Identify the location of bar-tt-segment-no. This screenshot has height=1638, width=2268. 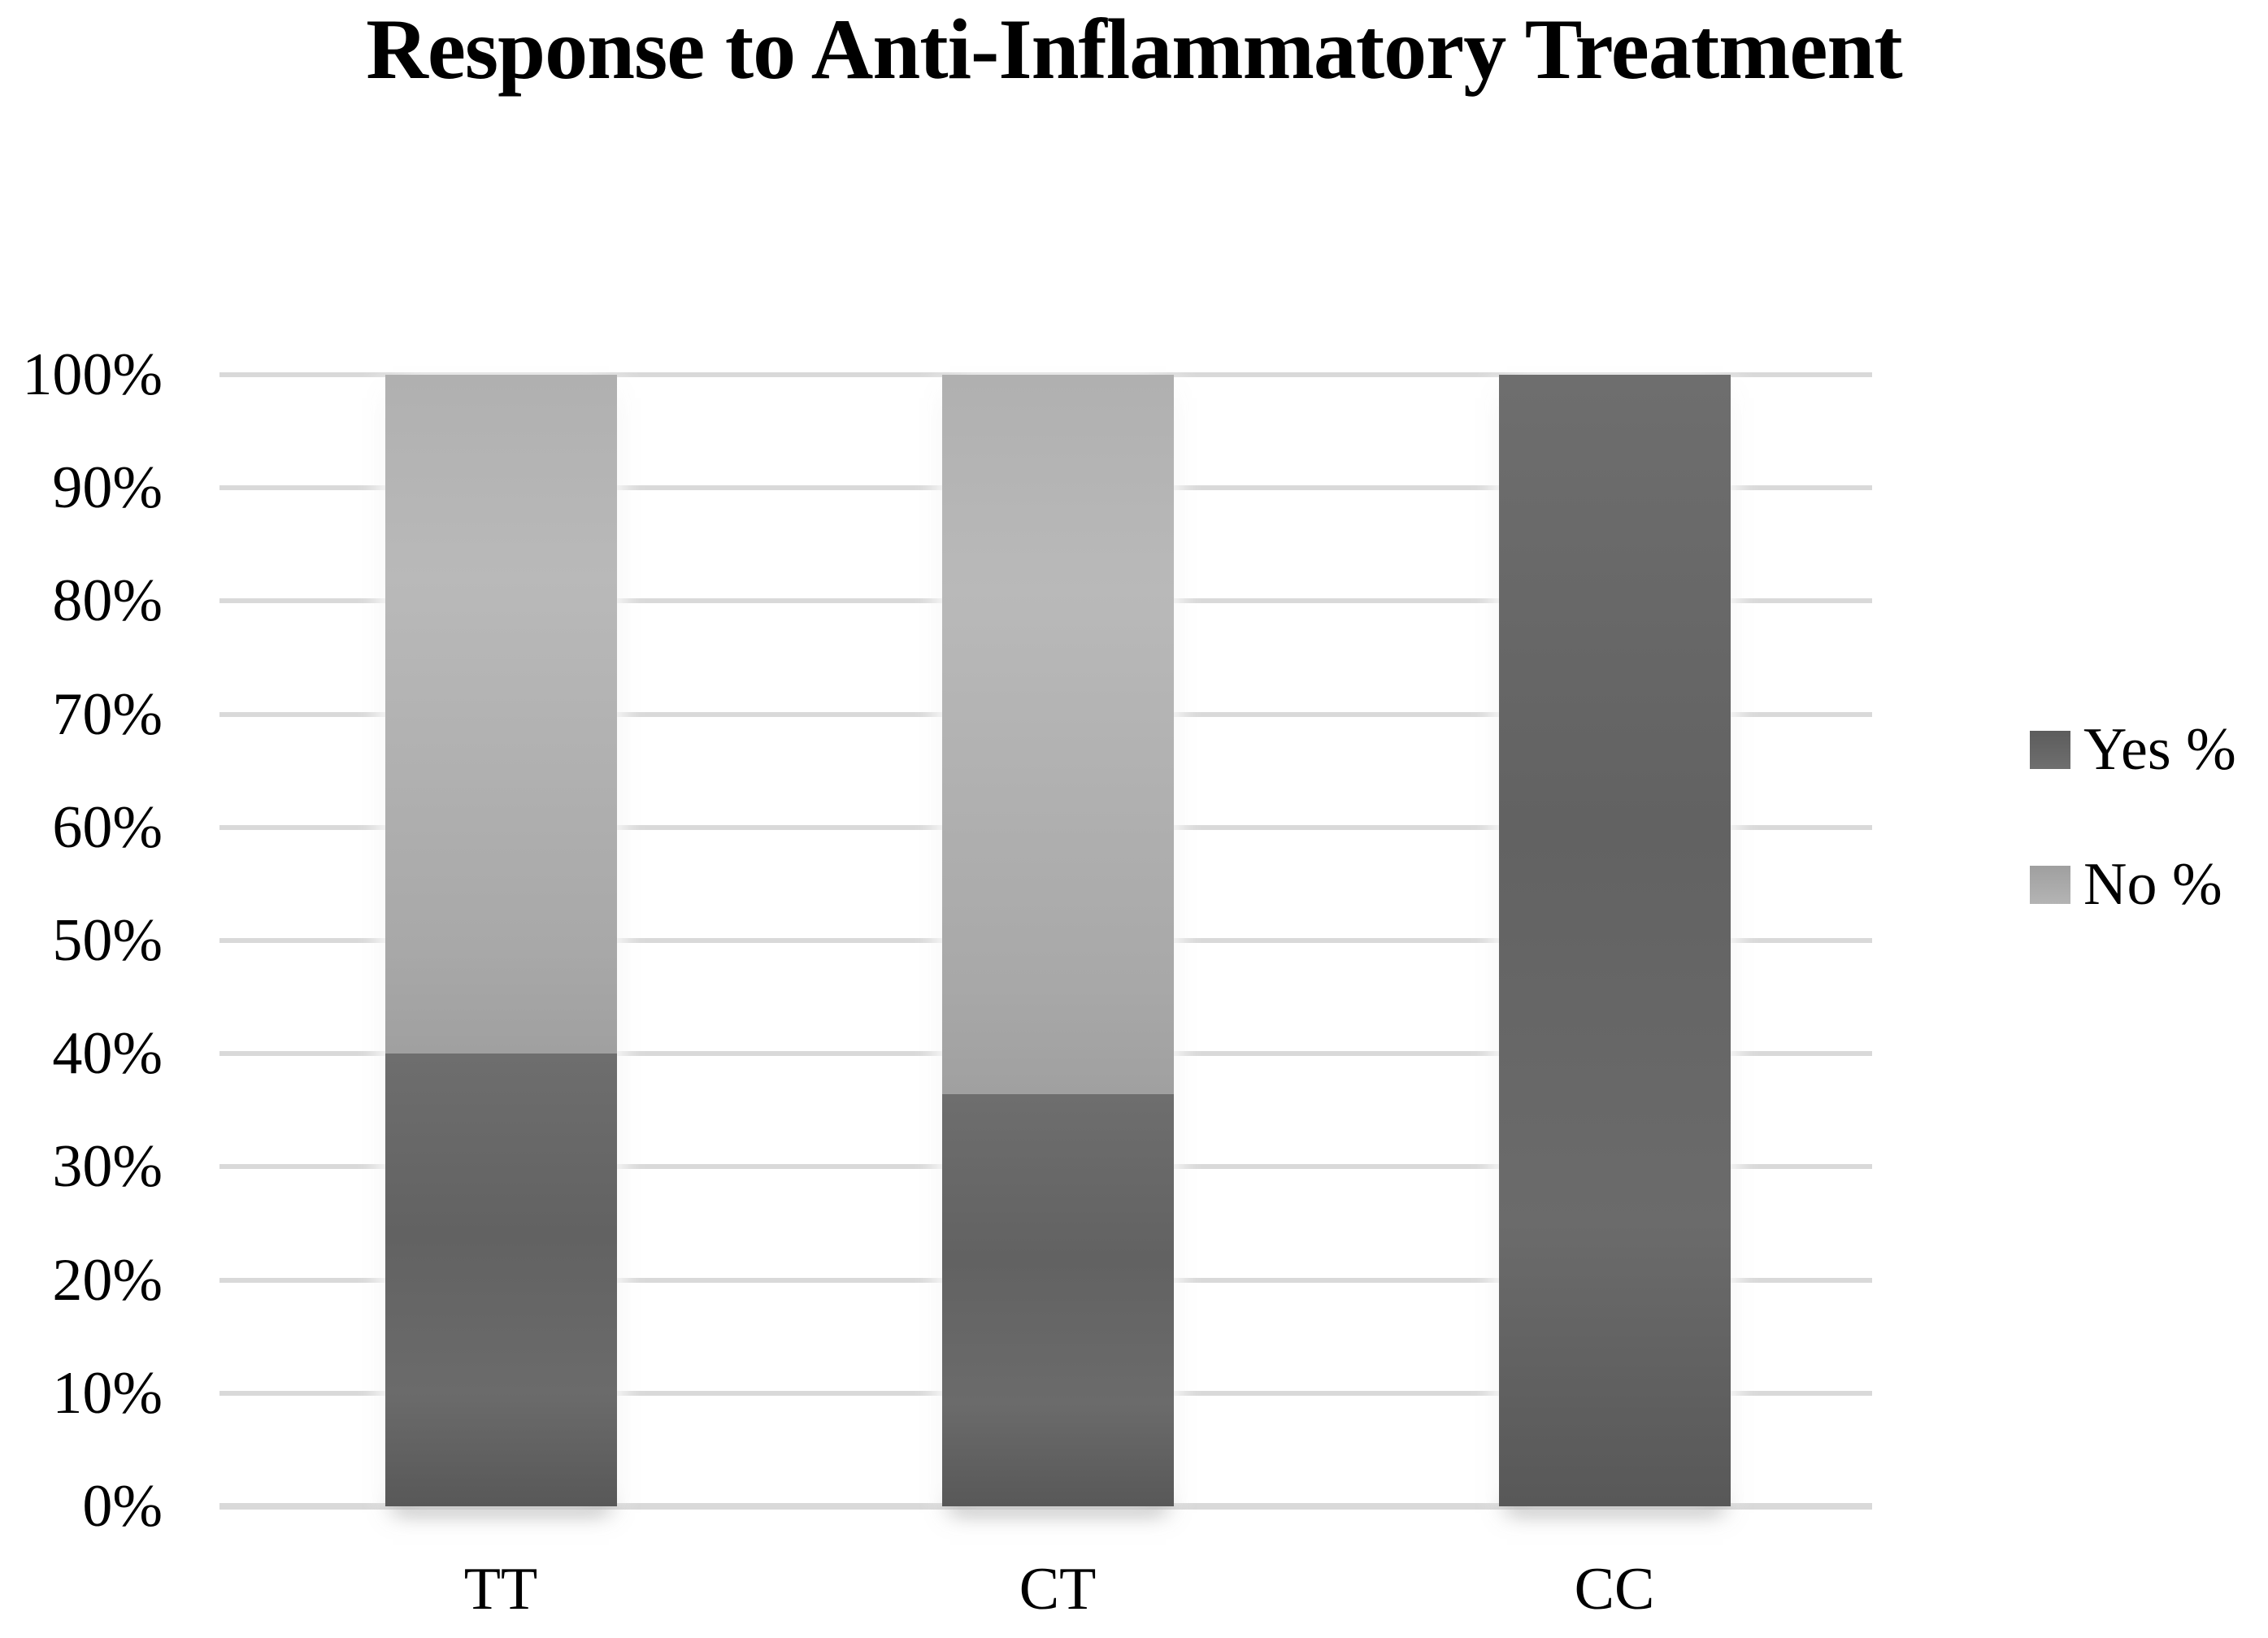
(501, 714).